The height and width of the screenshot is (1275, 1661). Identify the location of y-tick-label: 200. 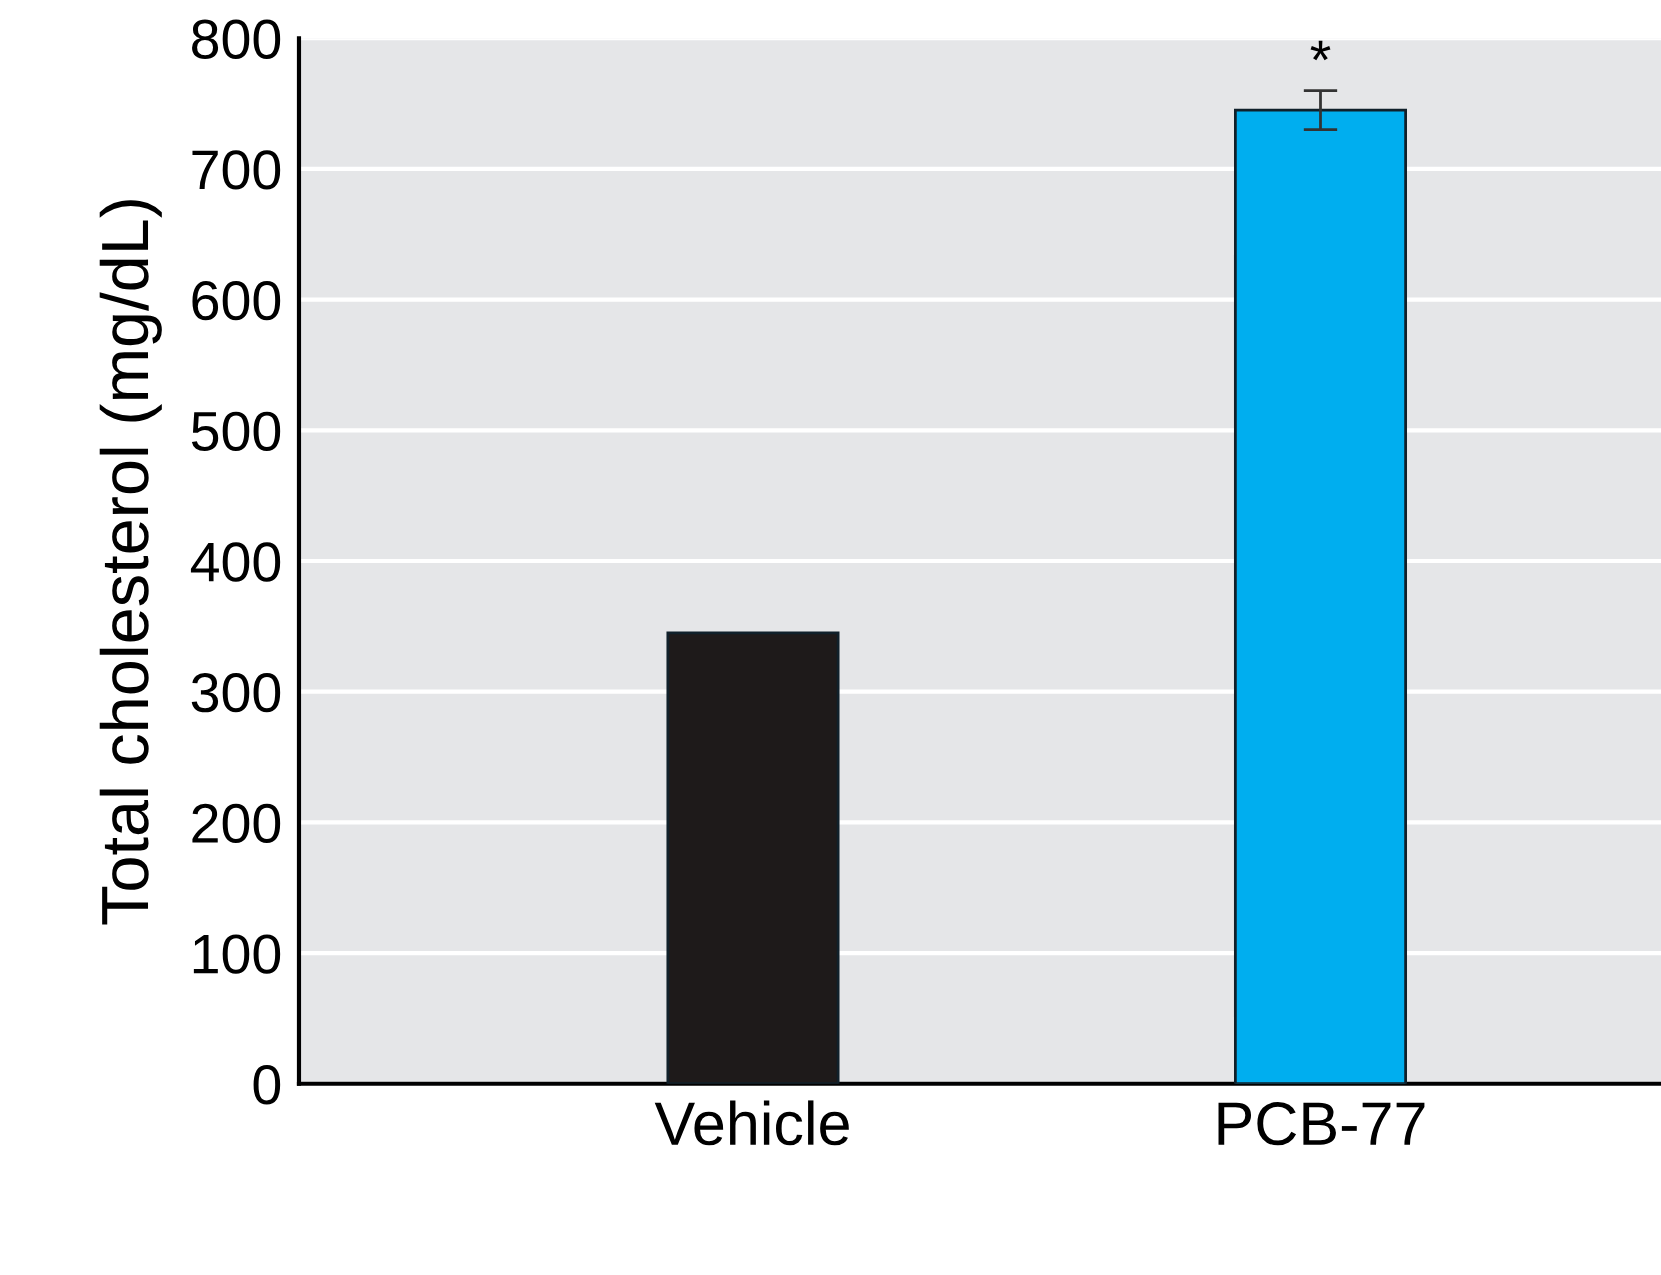
(236, 823).